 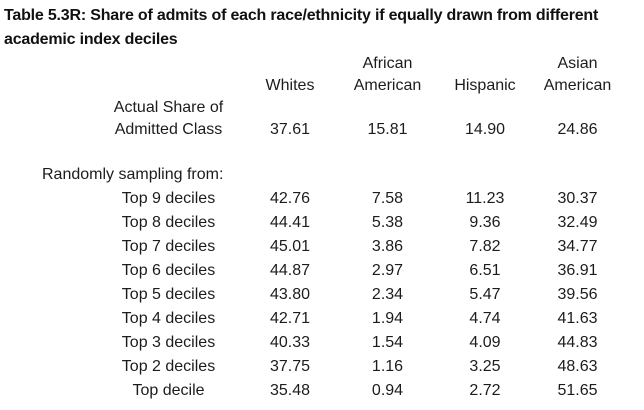 I want to click on col-header-african-top: African, so click(x=387, y=63).